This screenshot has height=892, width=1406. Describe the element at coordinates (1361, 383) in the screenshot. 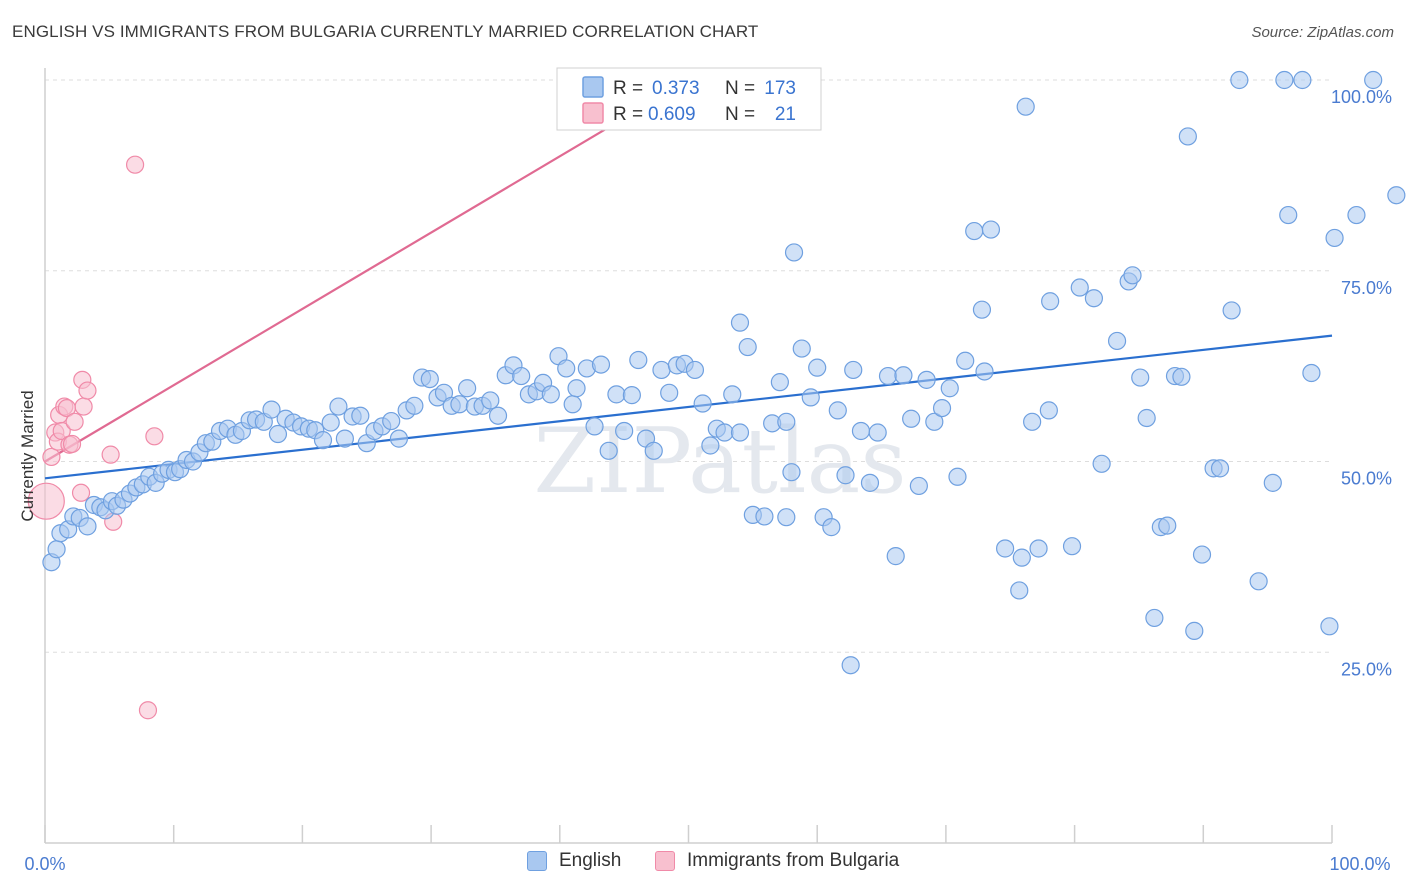

I see `y-tick-labels: 25.0% 50.0% 75.0% 100.0%` at that location.